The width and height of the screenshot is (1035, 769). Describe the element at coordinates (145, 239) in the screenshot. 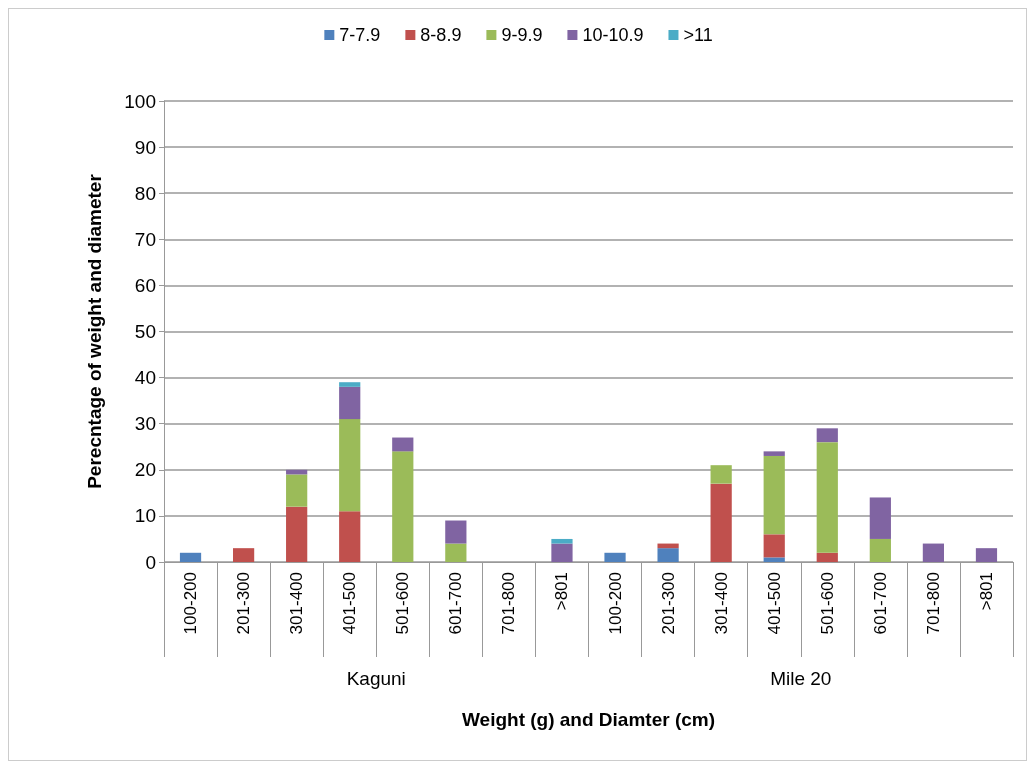

I see `y-tick-label: 70` at that location.